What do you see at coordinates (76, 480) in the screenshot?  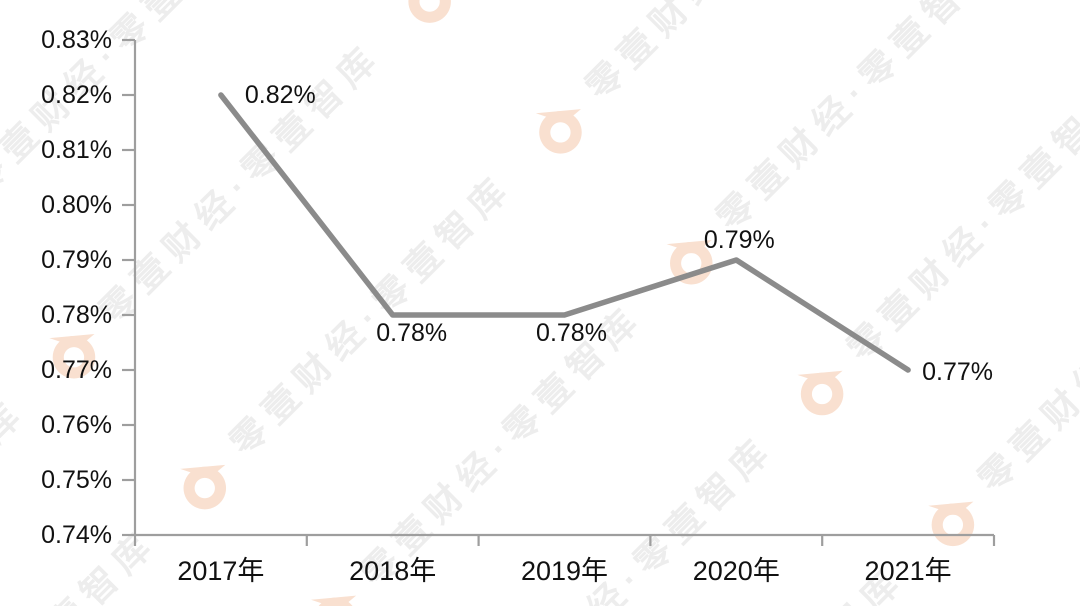 I see `y-tick-label: 0.75%` at bounding box center [76, 480].